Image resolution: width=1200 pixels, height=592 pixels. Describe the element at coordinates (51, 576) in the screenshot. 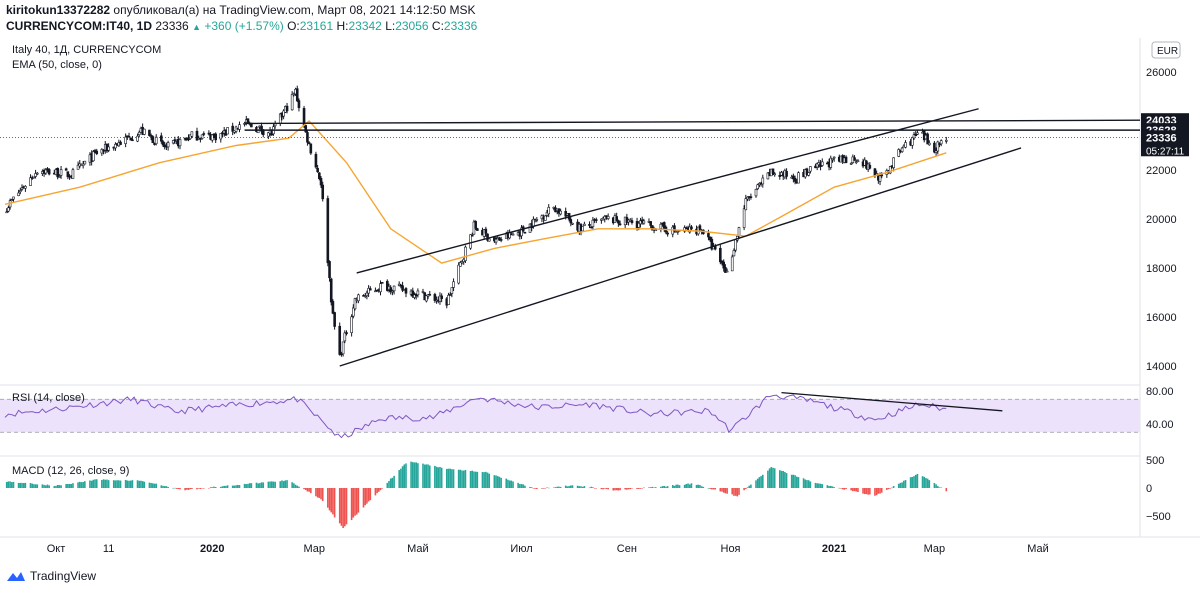

I see `footer-brand: TradingView` at that location.